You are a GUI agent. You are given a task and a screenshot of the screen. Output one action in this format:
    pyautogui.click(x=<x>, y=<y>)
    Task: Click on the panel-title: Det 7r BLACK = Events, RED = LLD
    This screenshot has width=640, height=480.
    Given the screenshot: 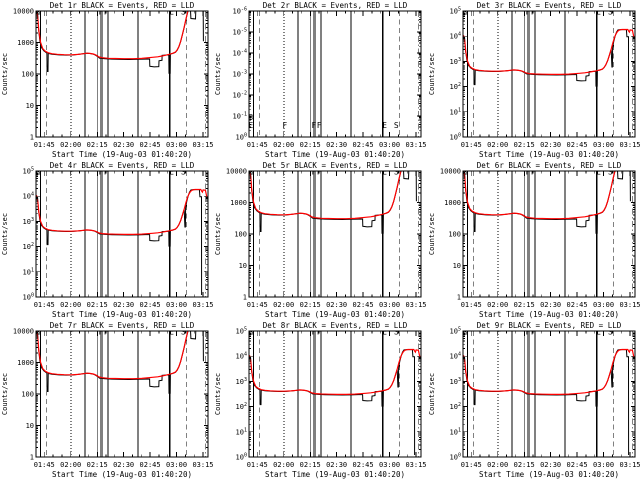 What is the action you would take?
    pyautogui.click(x=122, y=325)
    